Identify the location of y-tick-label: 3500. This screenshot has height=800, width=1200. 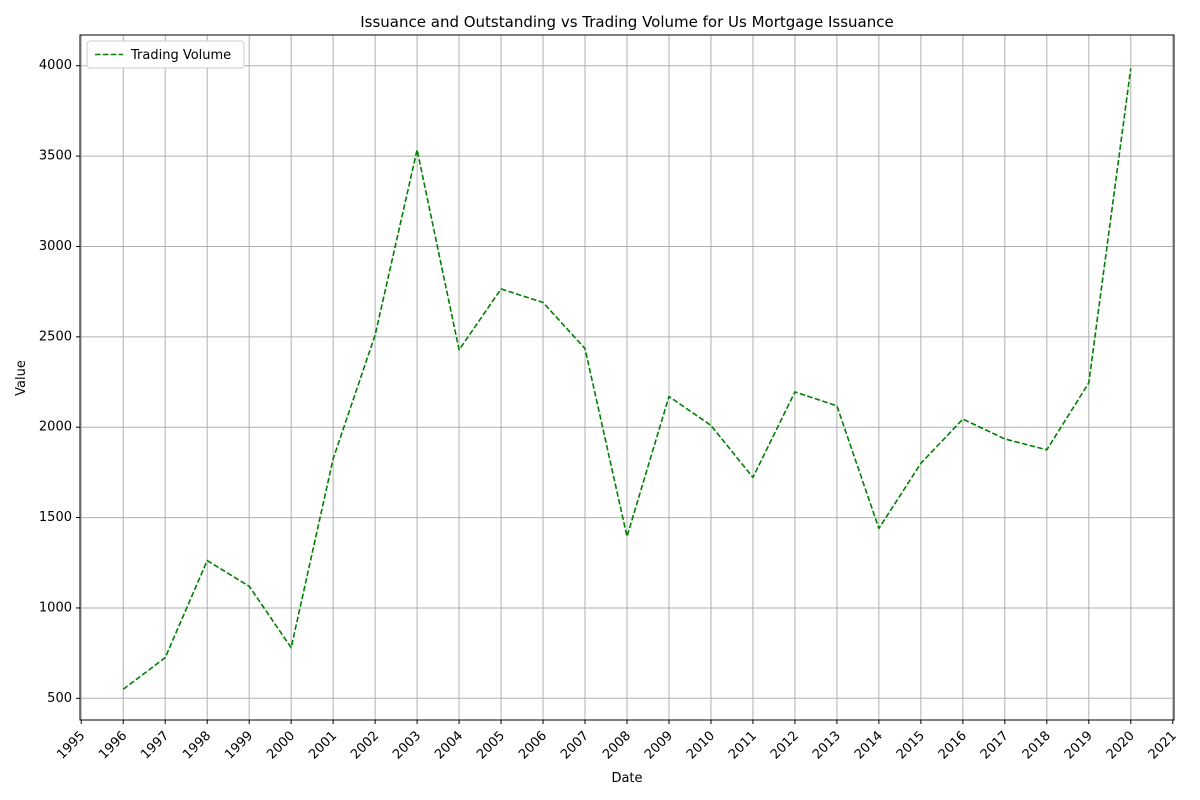
(55, 156).